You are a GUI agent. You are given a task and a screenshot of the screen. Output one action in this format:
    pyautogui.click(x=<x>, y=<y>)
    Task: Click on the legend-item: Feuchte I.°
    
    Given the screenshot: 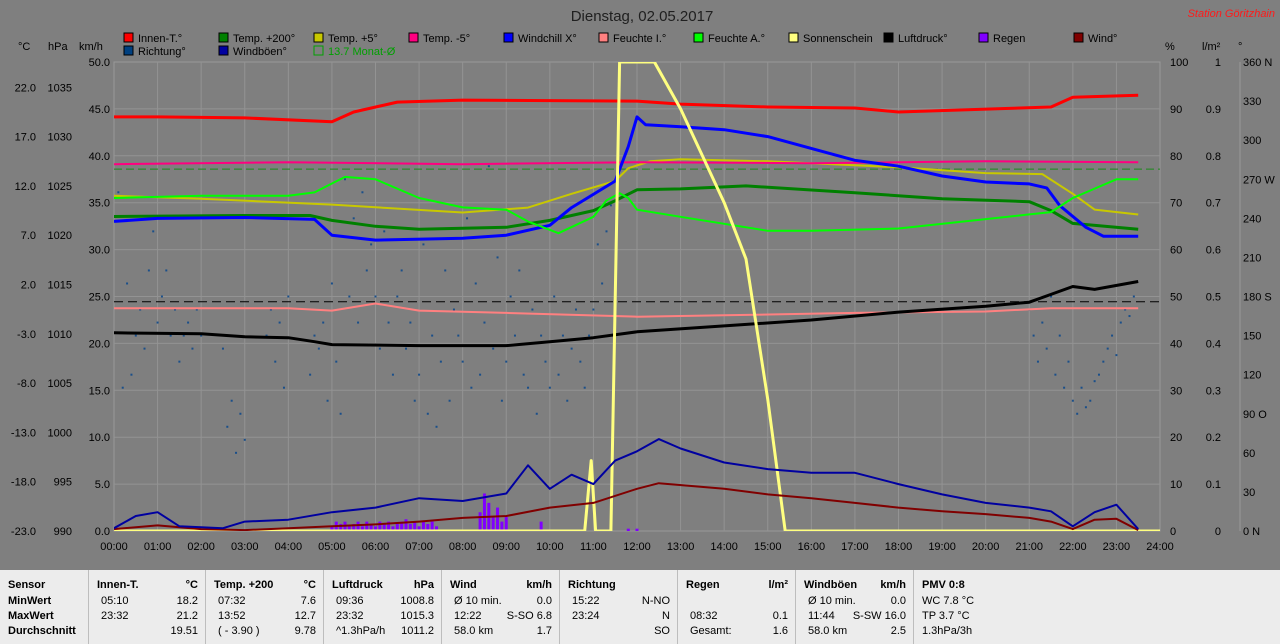 What is the action you would take?
    pyautogui.click(x=632, y=38)
    